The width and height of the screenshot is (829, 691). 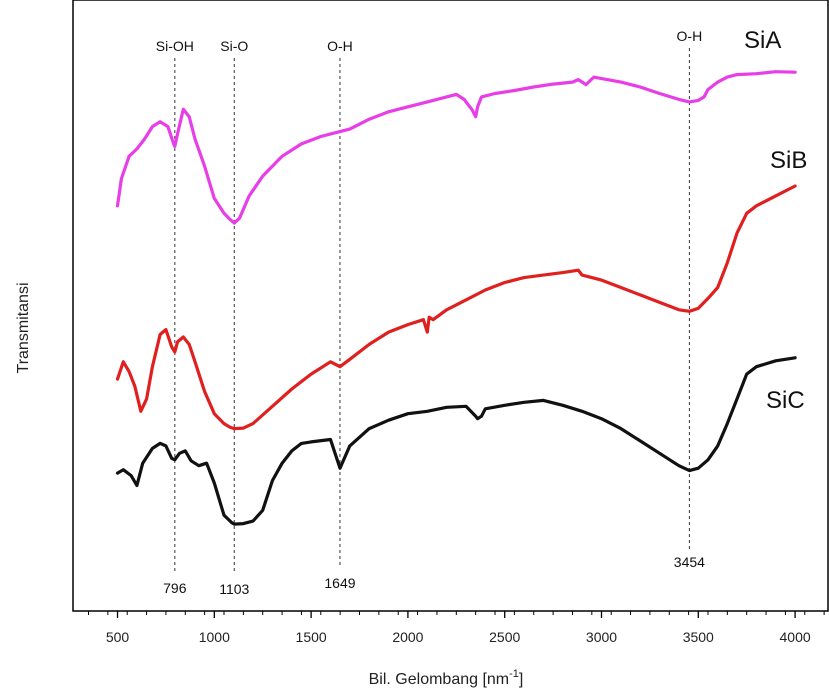 What do you see at coordinates (601, 637) in the screenshot?
I see `x-tick-label: 3000` at bounding box center [601, 637].